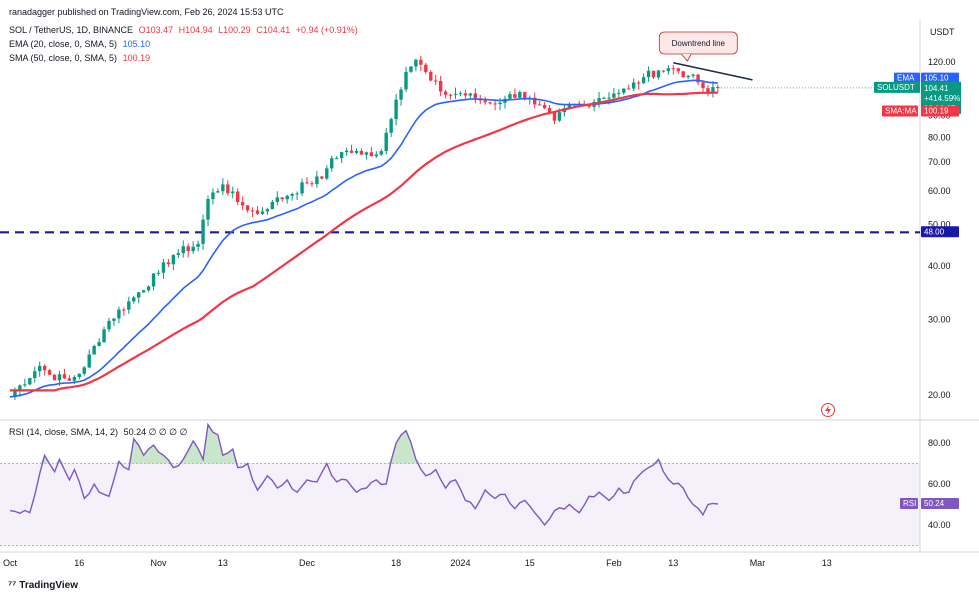  I want to click on time-tick-label: 2024, so click(460, 563).